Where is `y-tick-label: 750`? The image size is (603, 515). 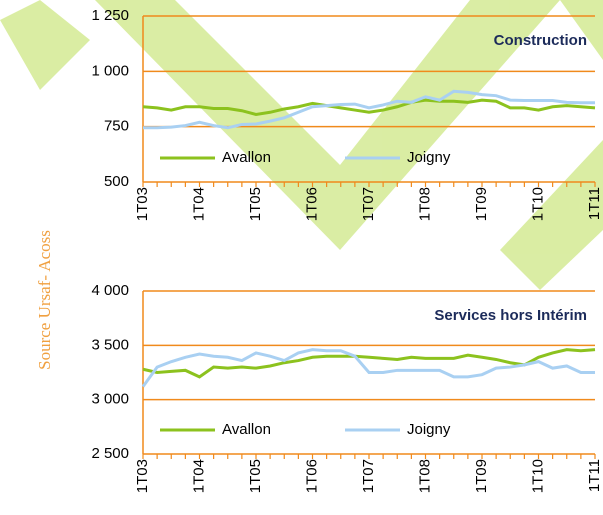 y-tick-label: 750 is located at coordinates (116, 126).